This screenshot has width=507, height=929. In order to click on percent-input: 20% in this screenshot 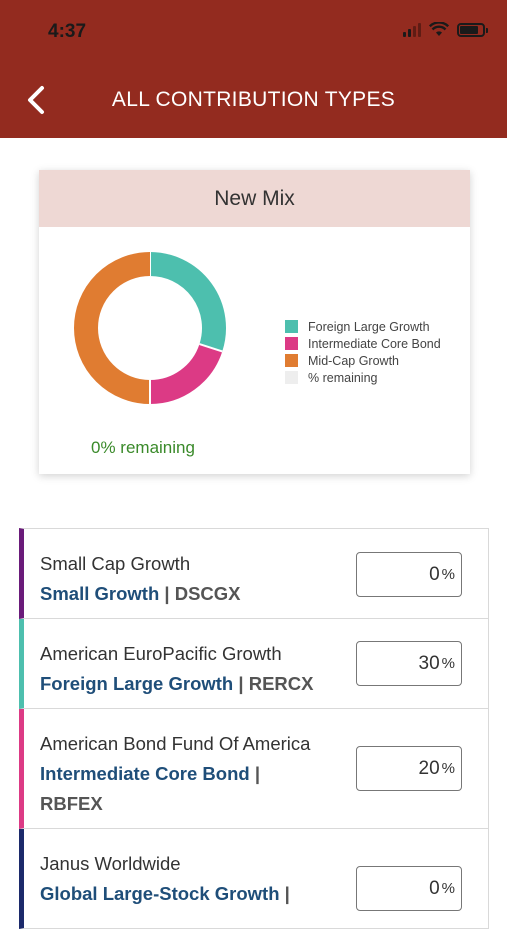, I will do `click(409, 768)`.